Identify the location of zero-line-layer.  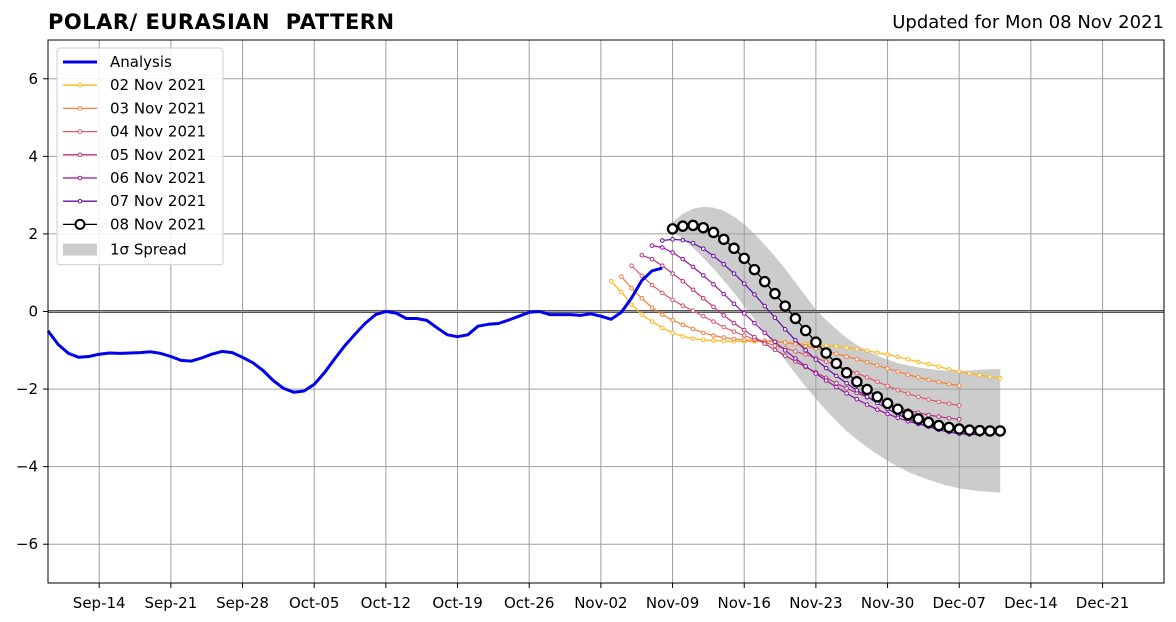
(606, 311).